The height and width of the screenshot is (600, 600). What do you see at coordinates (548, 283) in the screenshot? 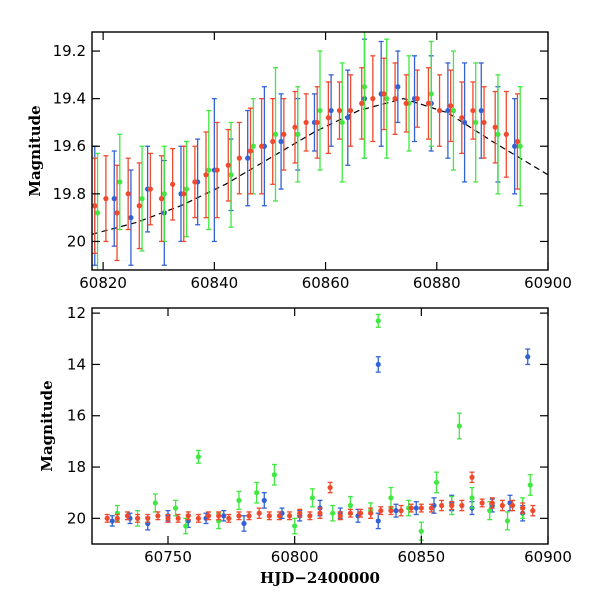
I see `top-x-tick-label: 60900` at bounding box center [548, 283].